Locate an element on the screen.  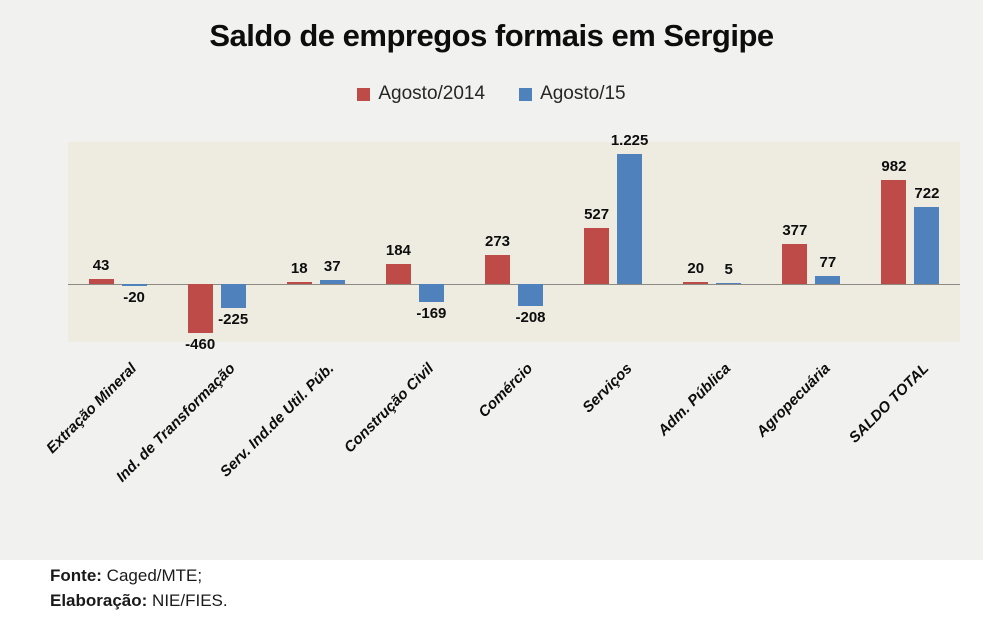
legend-swatch-agosto-2014-icon is located at coordinates (364, 94).